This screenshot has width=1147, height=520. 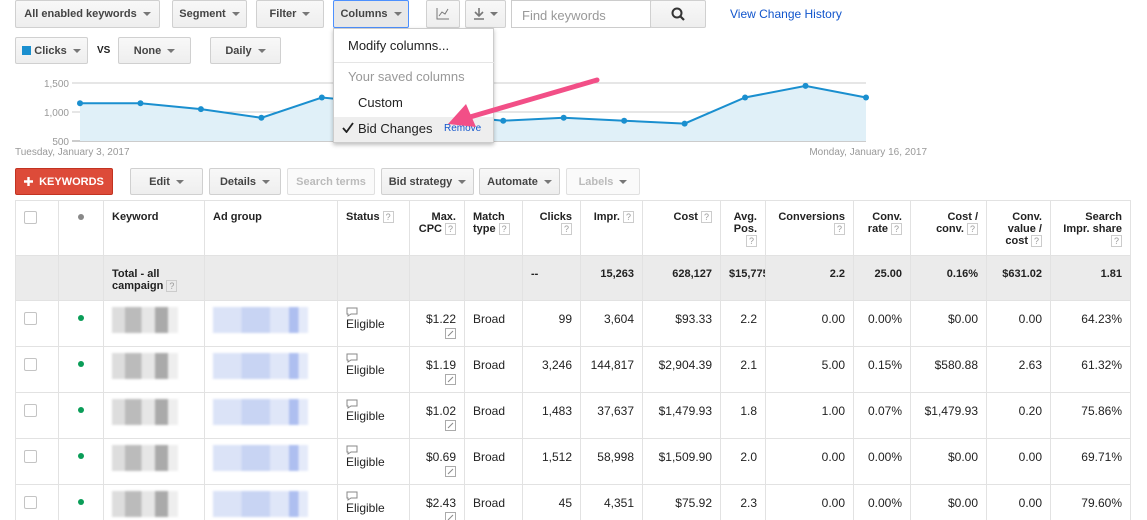 I want to click on status-dot, so click(x=81, y=502).